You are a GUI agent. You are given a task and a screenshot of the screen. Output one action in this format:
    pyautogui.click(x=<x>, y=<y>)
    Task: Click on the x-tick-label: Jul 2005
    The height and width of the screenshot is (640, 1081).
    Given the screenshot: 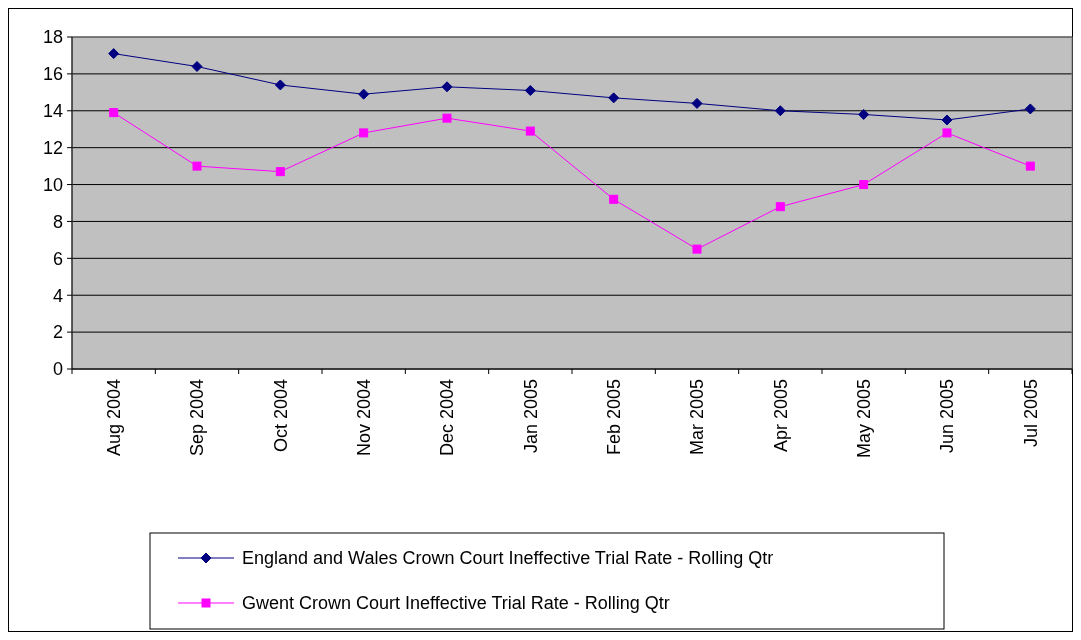 What is the action you would take?
    pyautogui.click(x=1030, y=413)
    